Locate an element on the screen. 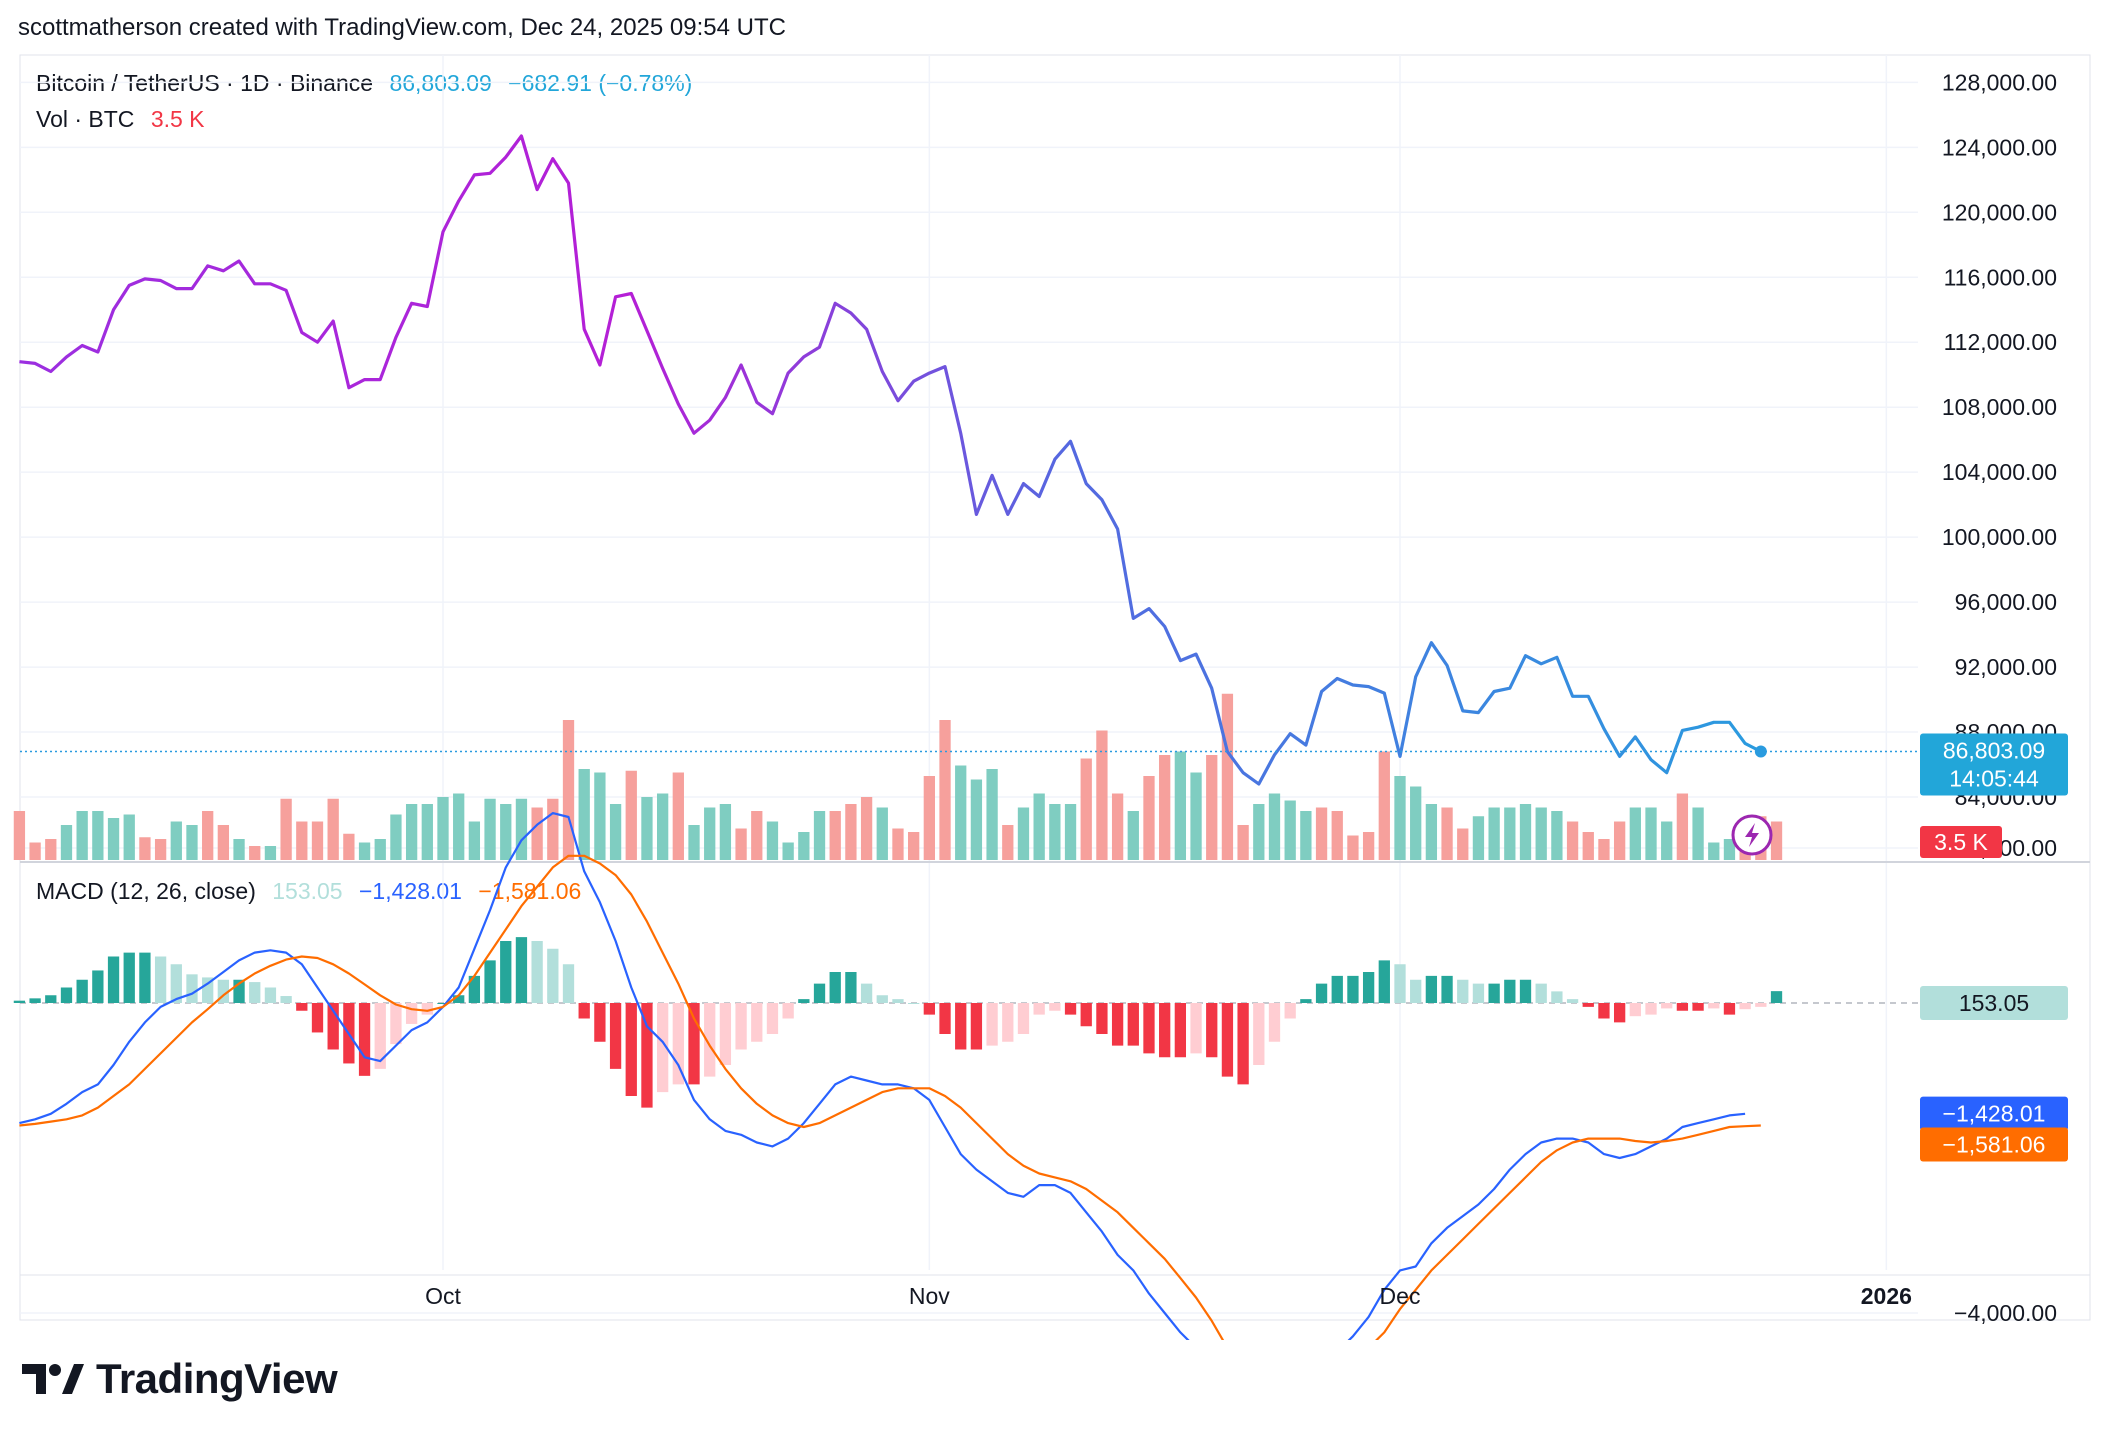 Image resolution: width=2108 pixels, height=1440 pixels. volume-label: Vol · BTC is located at coordinates (85, 119).